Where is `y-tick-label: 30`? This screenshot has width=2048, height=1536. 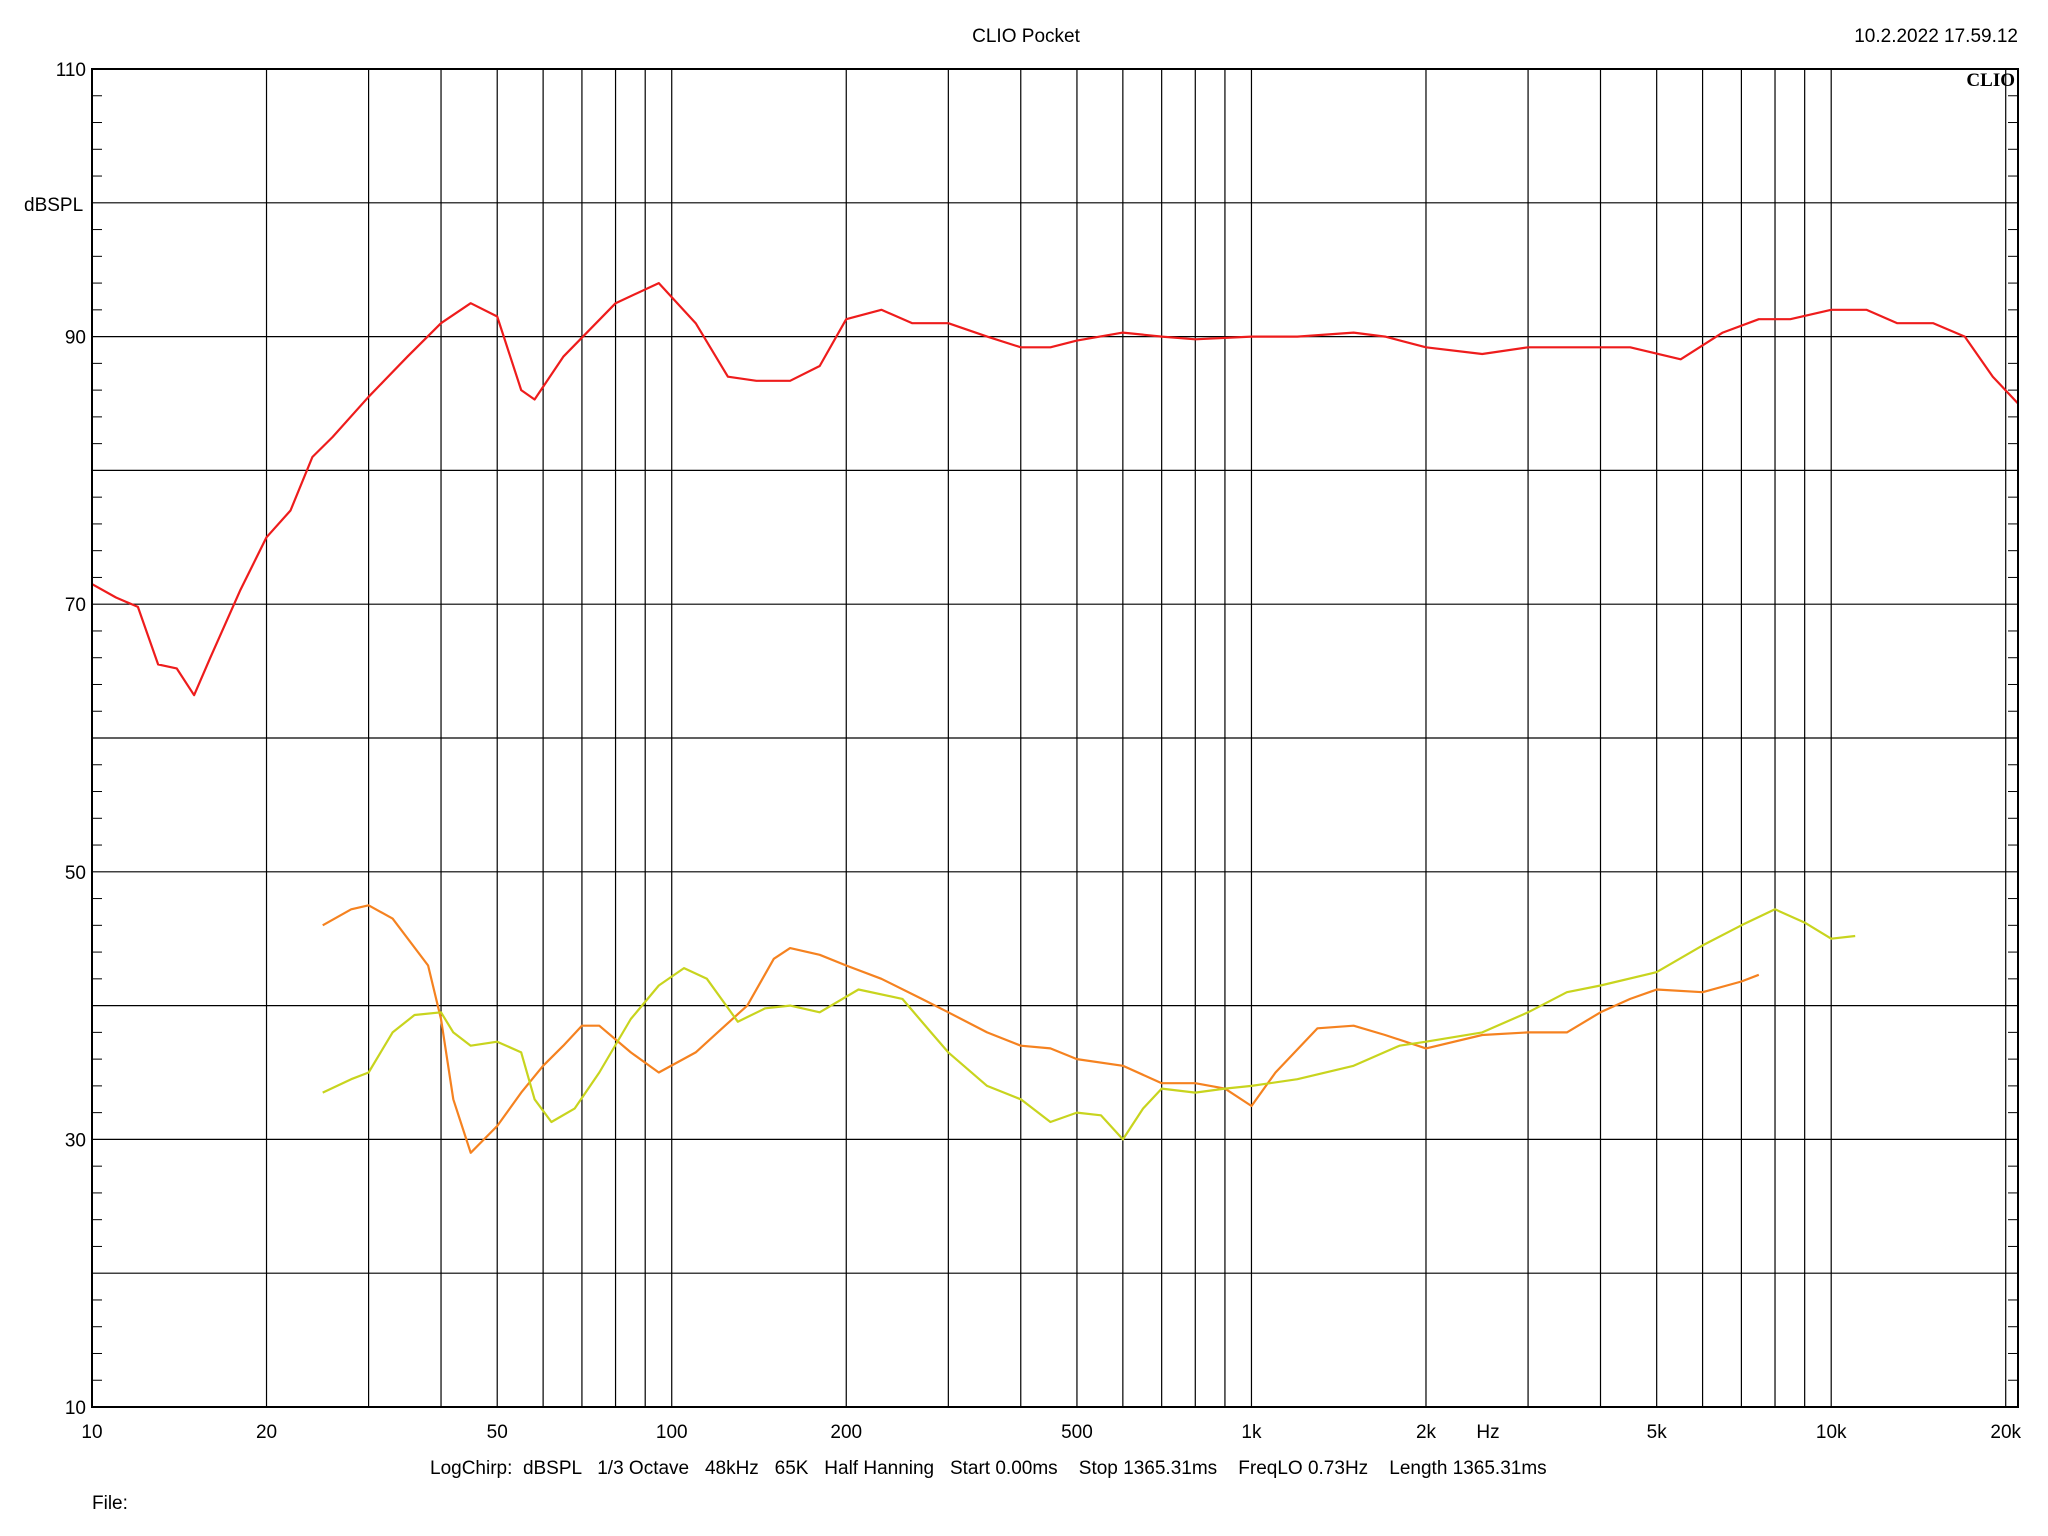
y-tick-label: 30 is located at coordinates (75, 1140).